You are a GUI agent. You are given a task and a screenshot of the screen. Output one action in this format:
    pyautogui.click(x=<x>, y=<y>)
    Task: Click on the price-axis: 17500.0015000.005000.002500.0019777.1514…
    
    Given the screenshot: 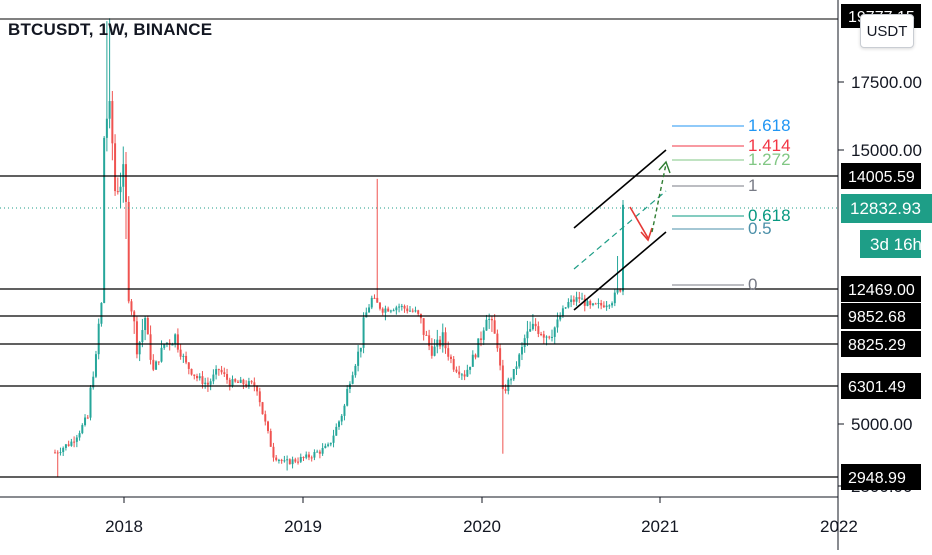 What is the action you would take?
    pyautogui.click(x=884, y=275)
    